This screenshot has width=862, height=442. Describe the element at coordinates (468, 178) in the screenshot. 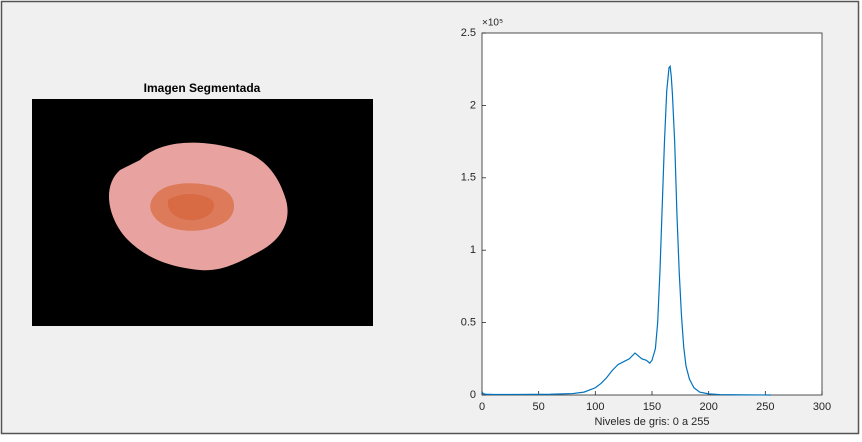

I see `y-tick-label: 1.5` at that location.